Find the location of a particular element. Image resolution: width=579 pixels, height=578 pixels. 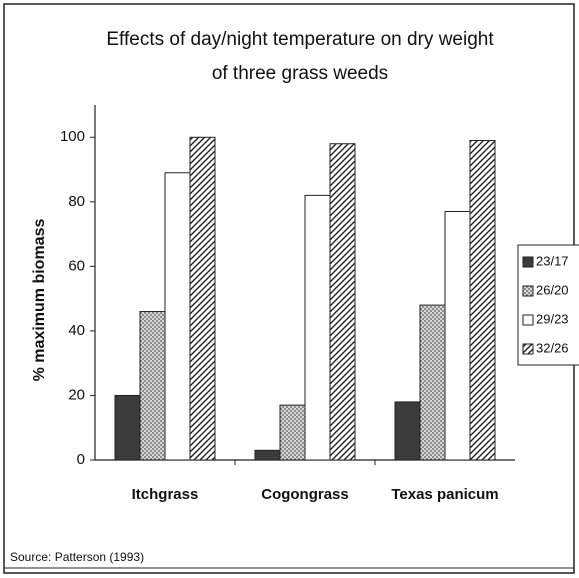

x-tick-label: Cogongrass is located at coordinates (305, 494).